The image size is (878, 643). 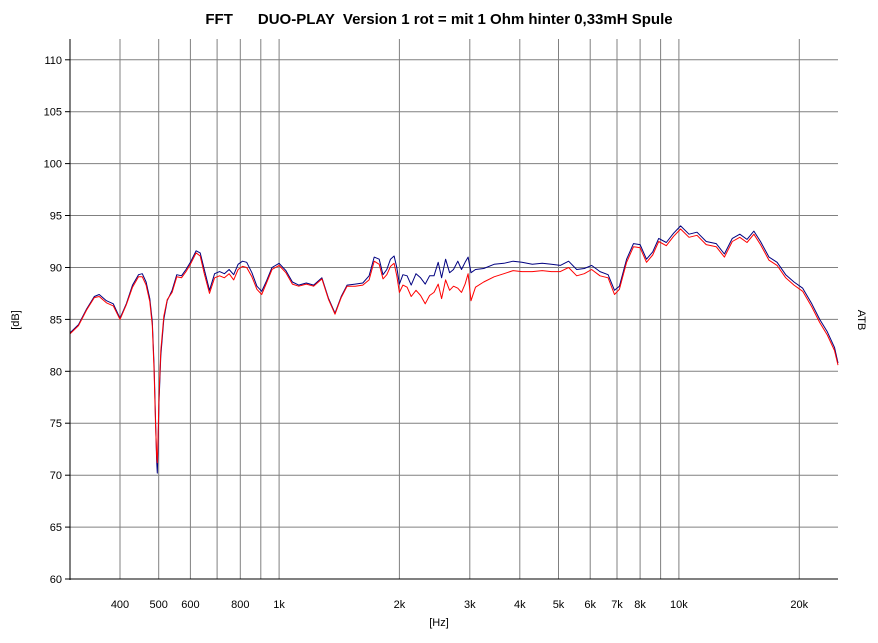 I want to click on x-tick-label: 3k, so click(x=470, y=605).